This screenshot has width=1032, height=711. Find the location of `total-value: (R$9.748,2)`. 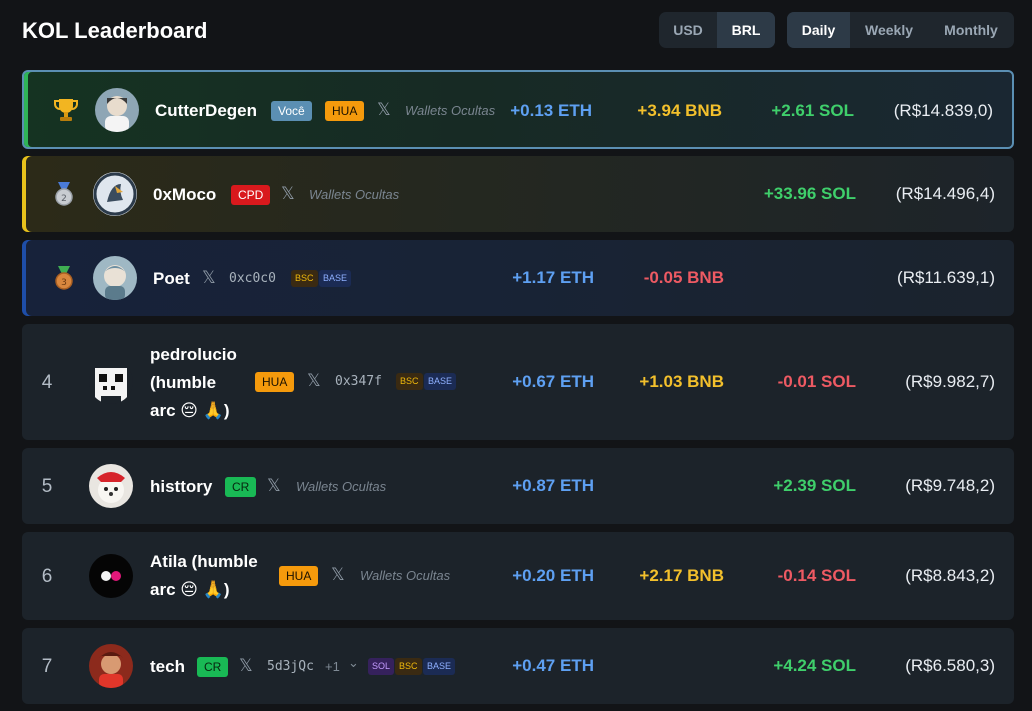

total-value: (R$9.748,2) is located at coordinates (950, 485).